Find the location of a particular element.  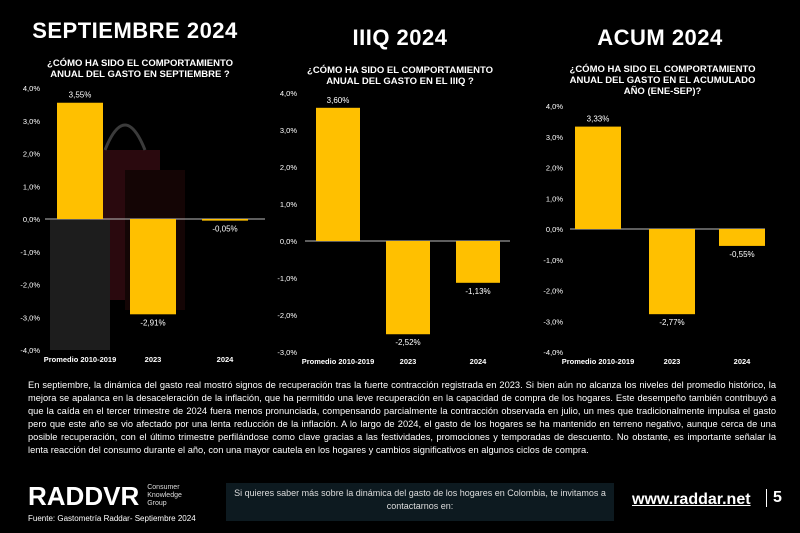

data-label: -0,05% is located at coordinates (224, 229).